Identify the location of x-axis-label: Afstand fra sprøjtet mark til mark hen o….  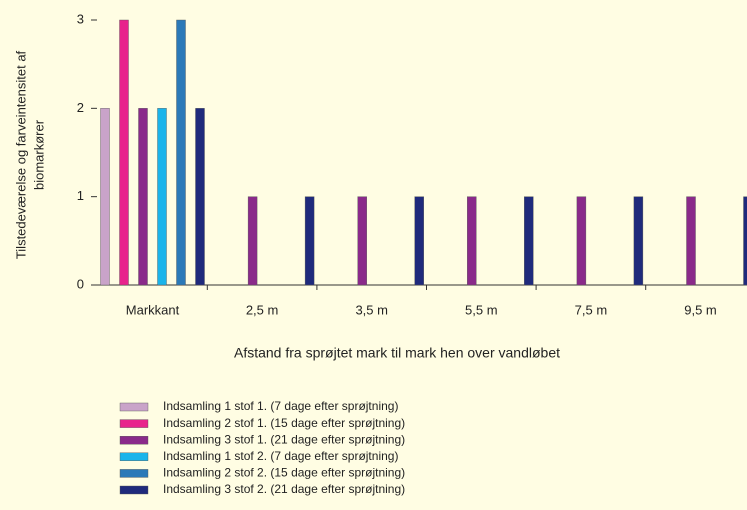
(397, 353).